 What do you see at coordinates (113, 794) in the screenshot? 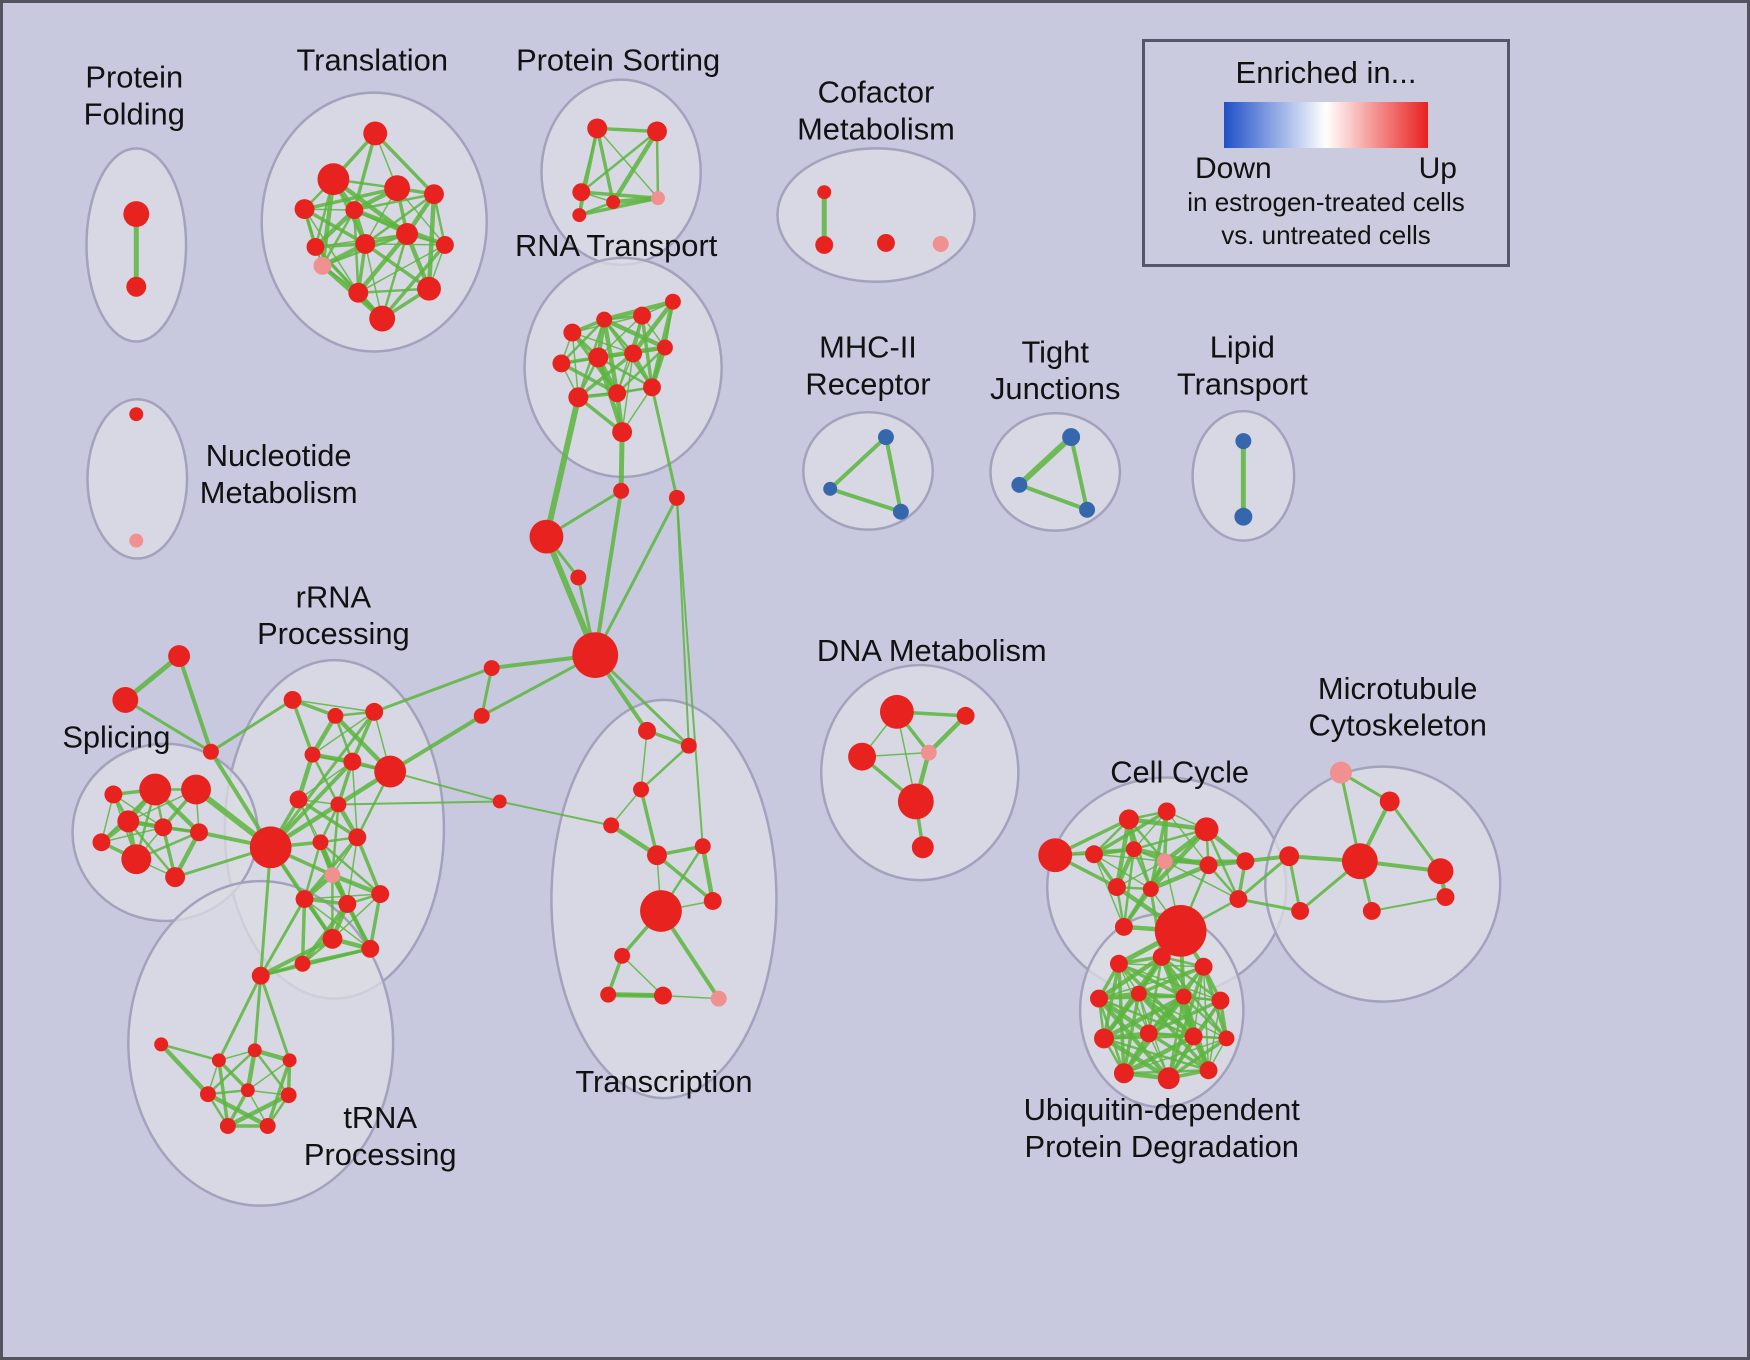
I see `node-sp1` at bounding box center [113, 794].